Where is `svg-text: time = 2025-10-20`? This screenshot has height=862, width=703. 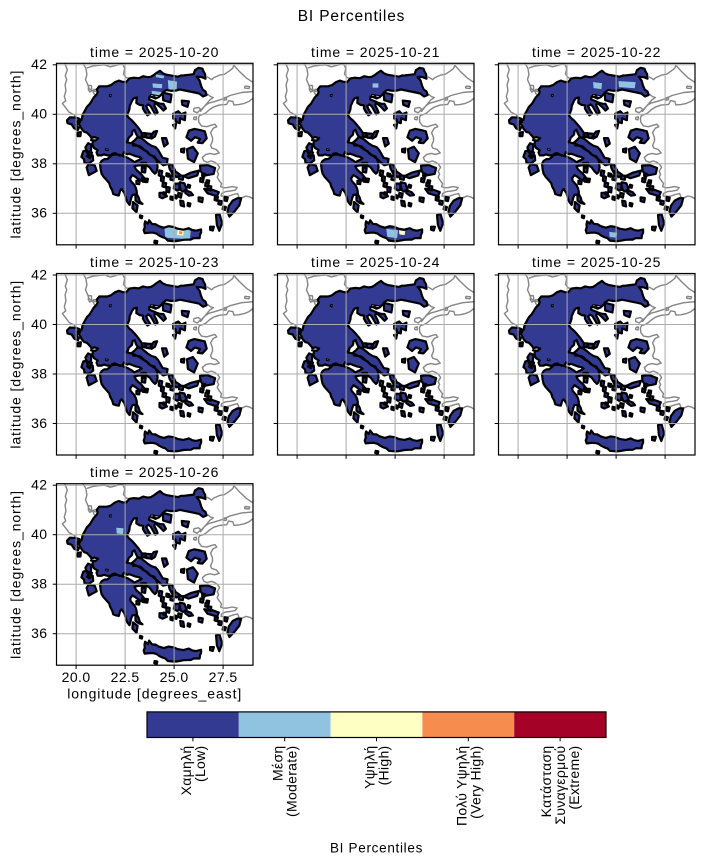
svg-text: time = 2025-10-20 is located at coordinates (154, 52).